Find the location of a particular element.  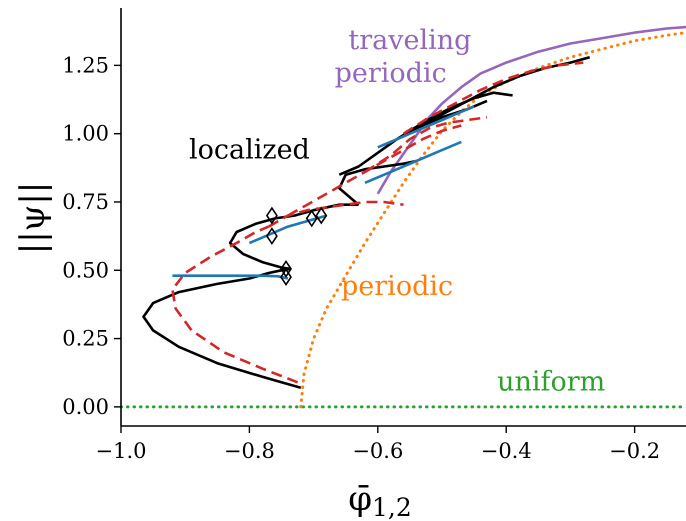

x-tick-label-3: −0.4 is located at coordinates (506, 451).